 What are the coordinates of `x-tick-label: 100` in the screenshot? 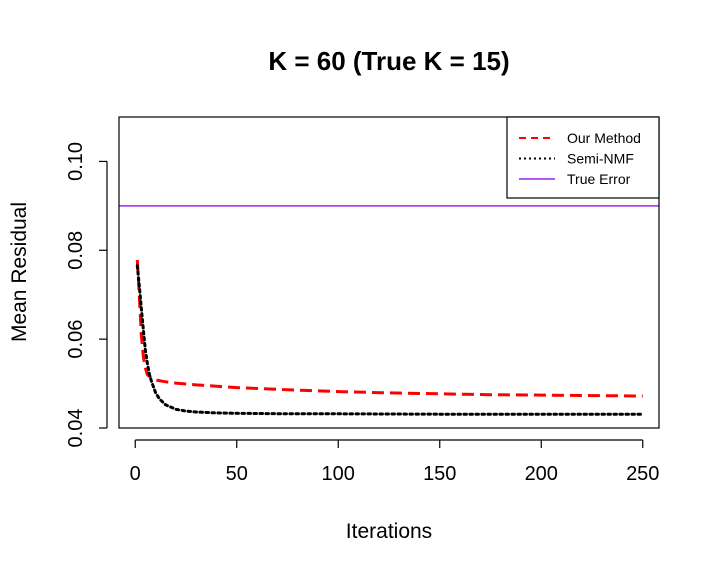 It's located at (338, 474).